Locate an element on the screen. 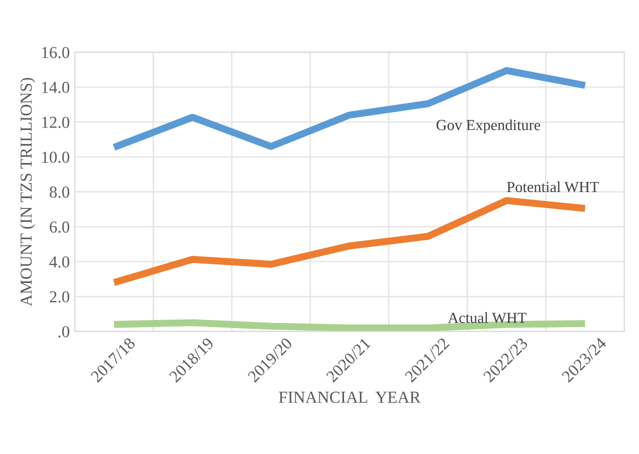 This screenshot has height=454, width=639. y-tick-label: 2.0 is located at coordinates (60, 297).